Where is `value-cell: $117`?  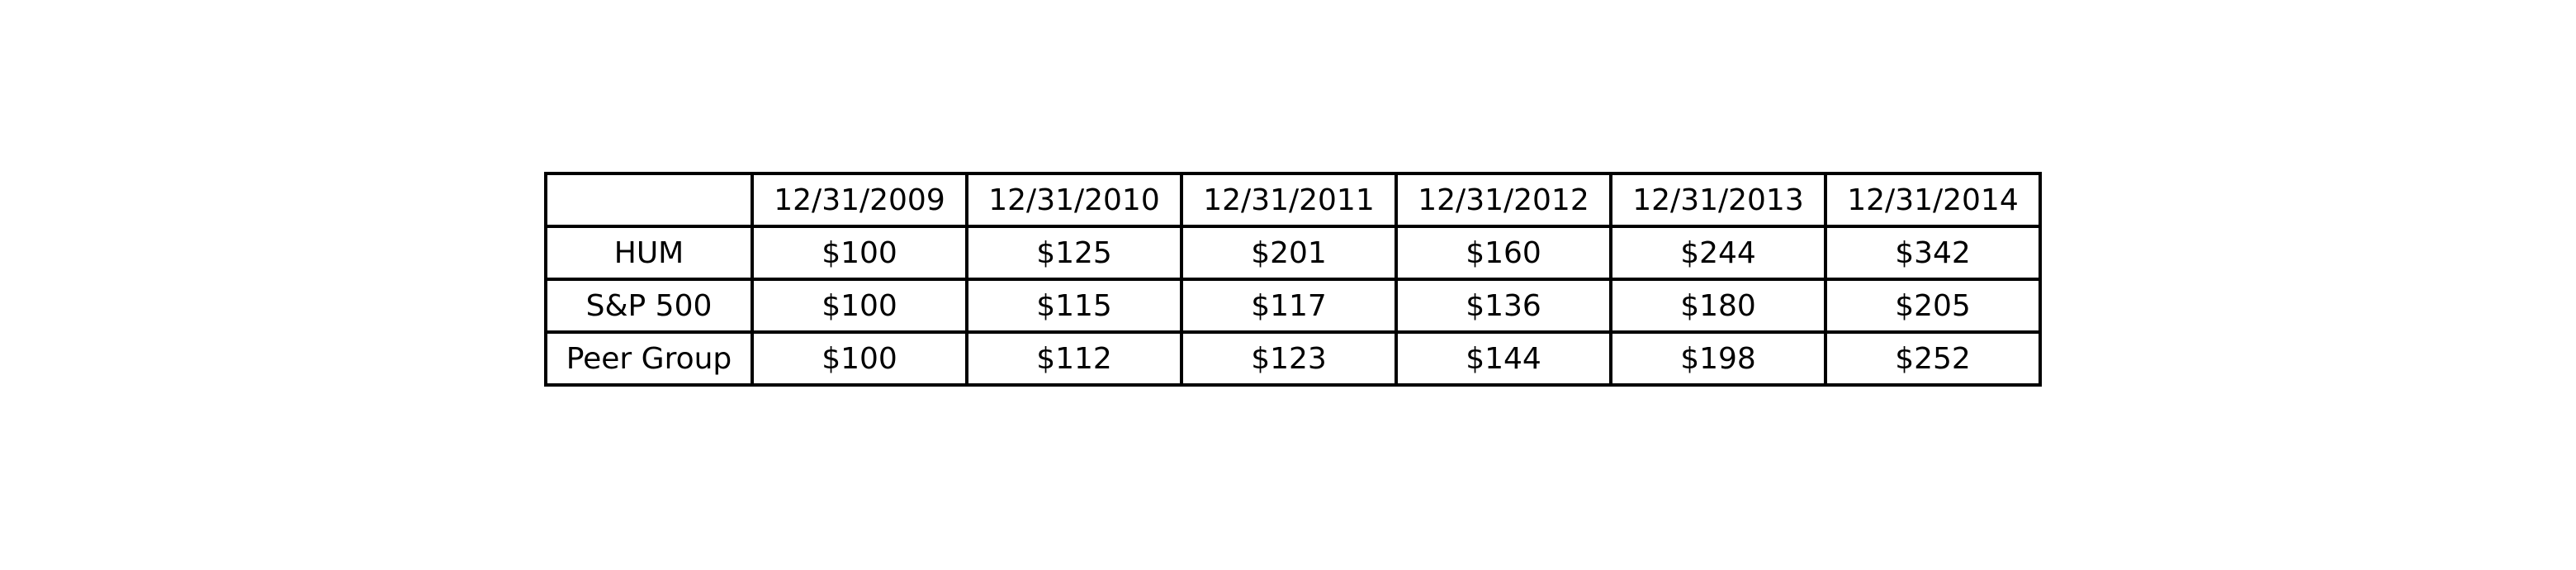
value-cell: $117 is located at coordinates (1289, 306).